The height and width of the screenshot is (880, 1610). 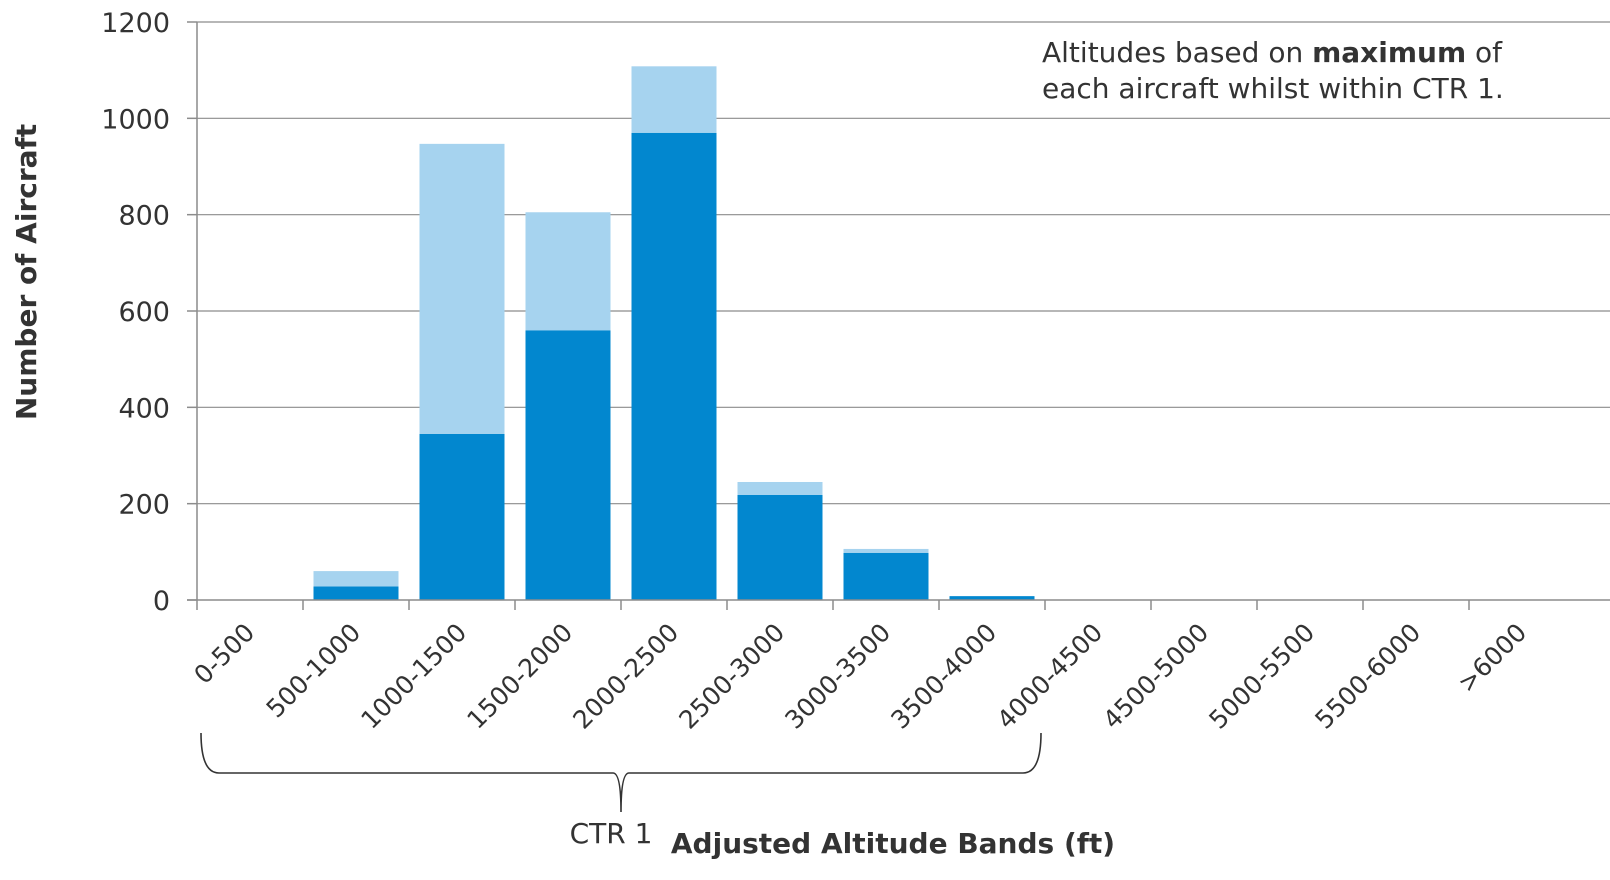 What do you see at coordinates (161, 601) in the screenshot?
I see `y-tick-label-0: 0` at bounding box center [161, 601].